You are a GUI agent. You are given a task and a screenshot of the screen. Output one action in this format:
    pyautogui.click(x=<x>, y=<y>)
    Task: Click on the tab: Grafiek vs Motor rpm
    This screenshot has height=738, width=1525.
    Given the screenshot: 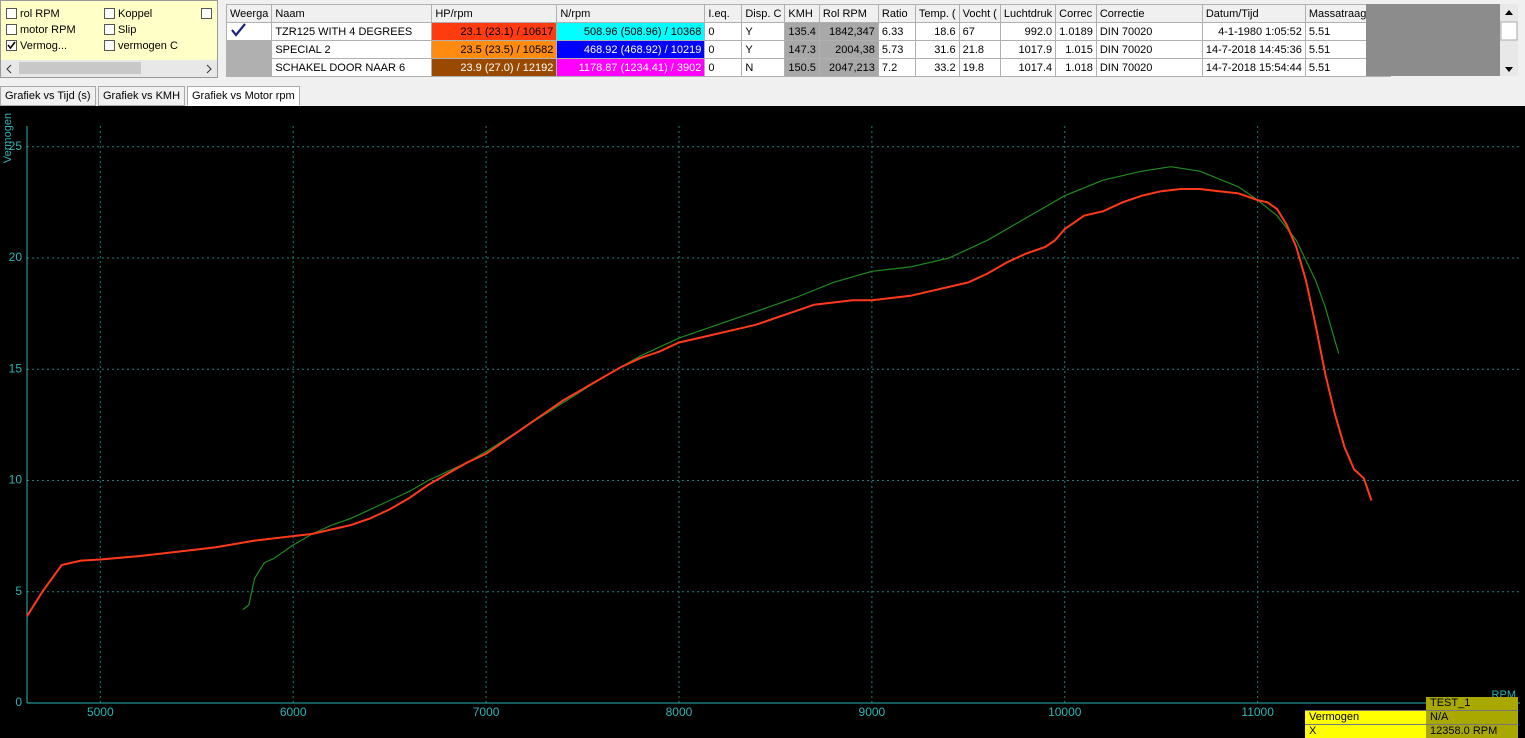 What is the action you would take?
    pyautogui.click(x=243, y=96)
    